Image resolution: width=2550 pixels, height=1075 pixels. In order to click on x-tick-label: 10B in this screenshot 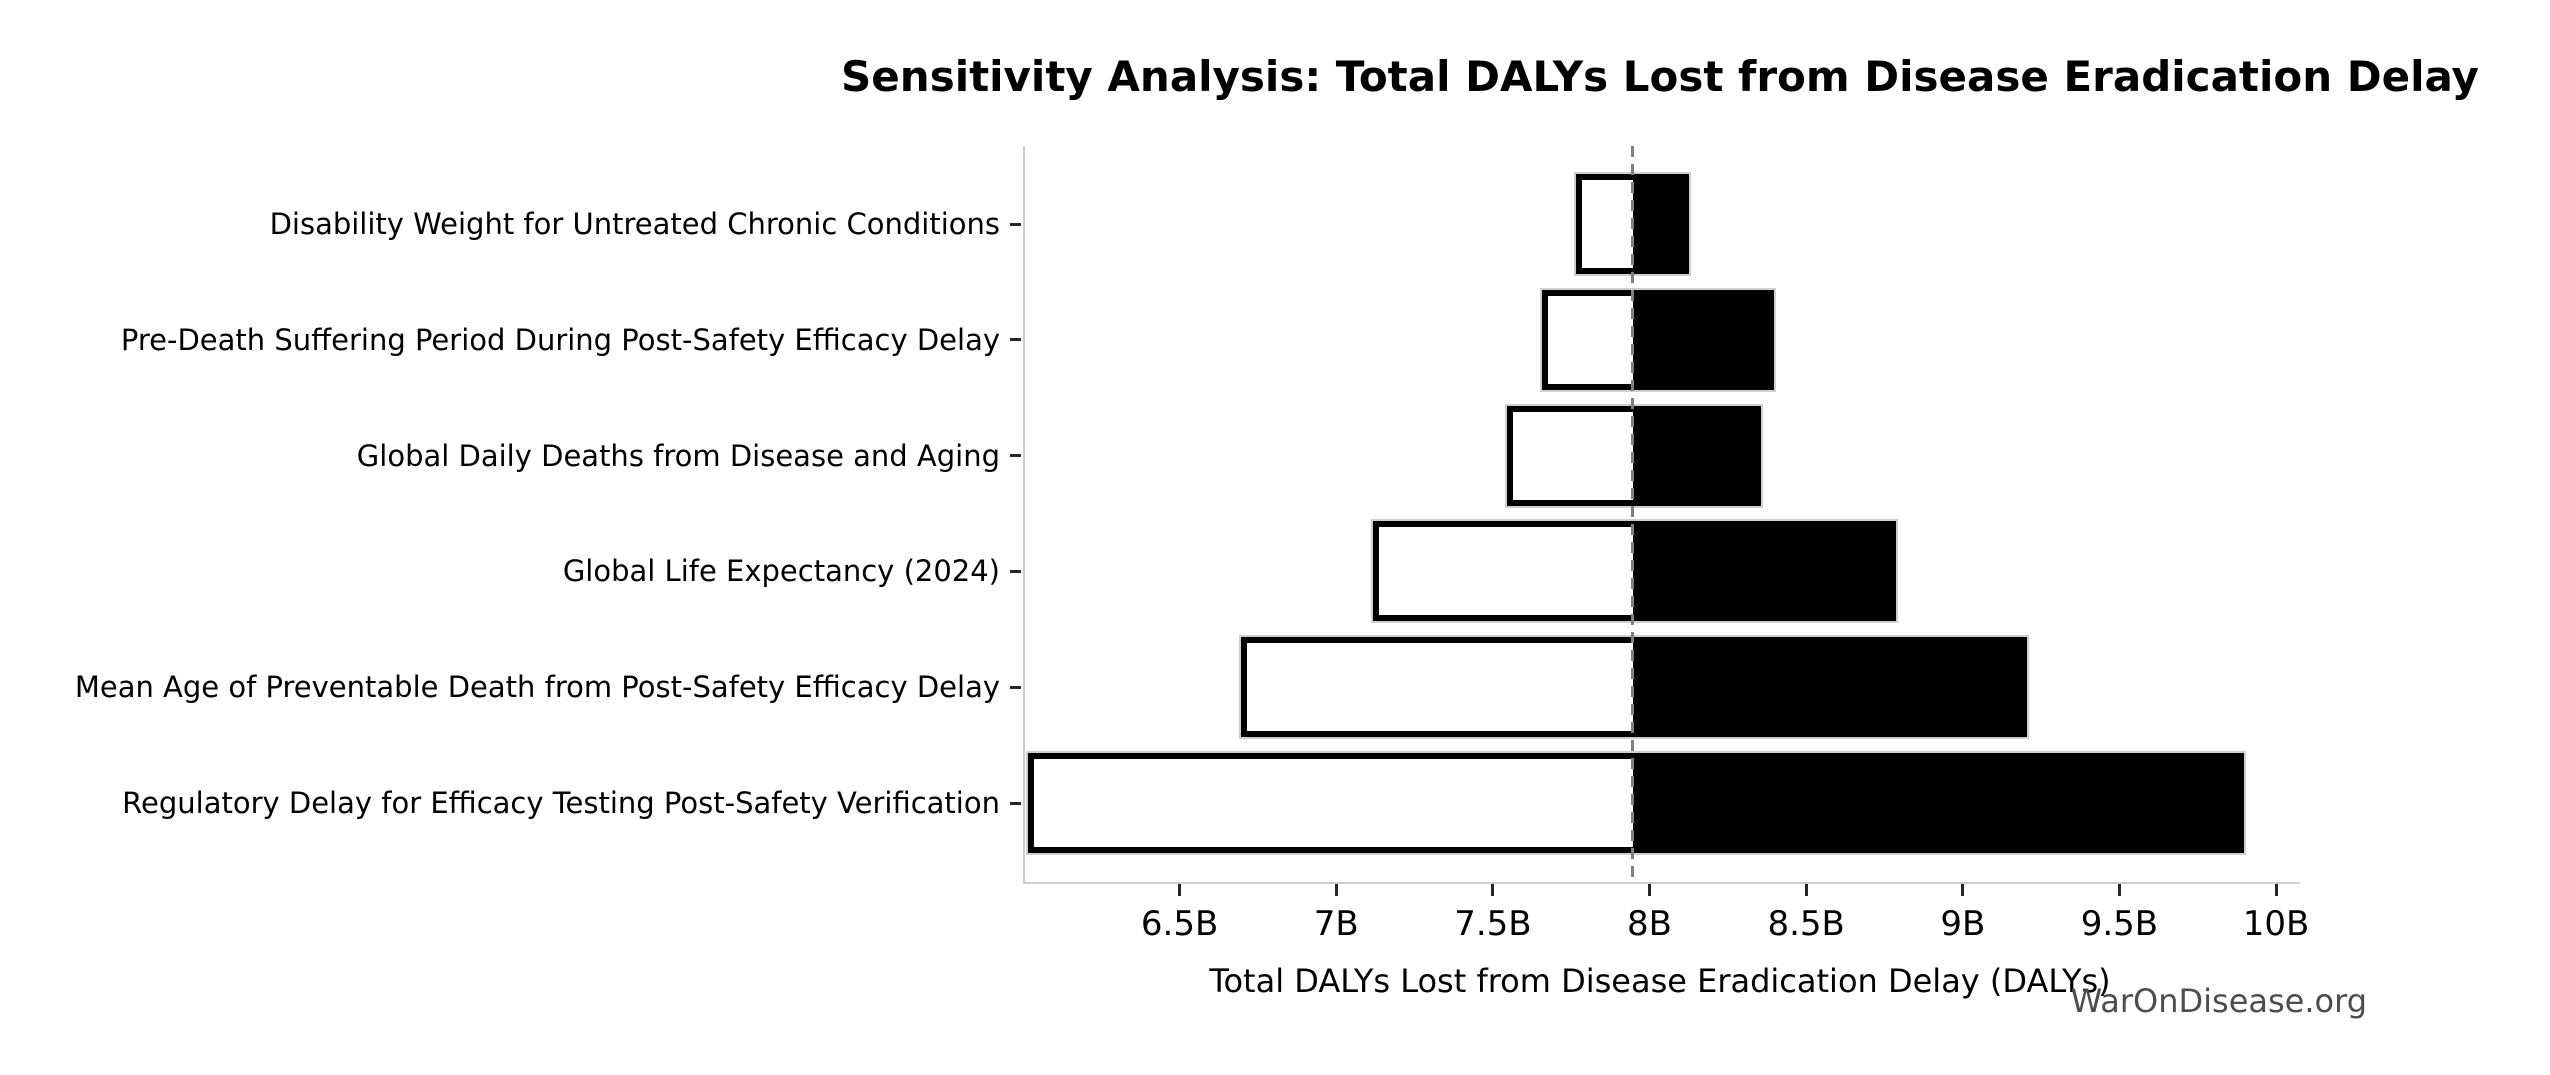, I will do `click(2276, 924)`.